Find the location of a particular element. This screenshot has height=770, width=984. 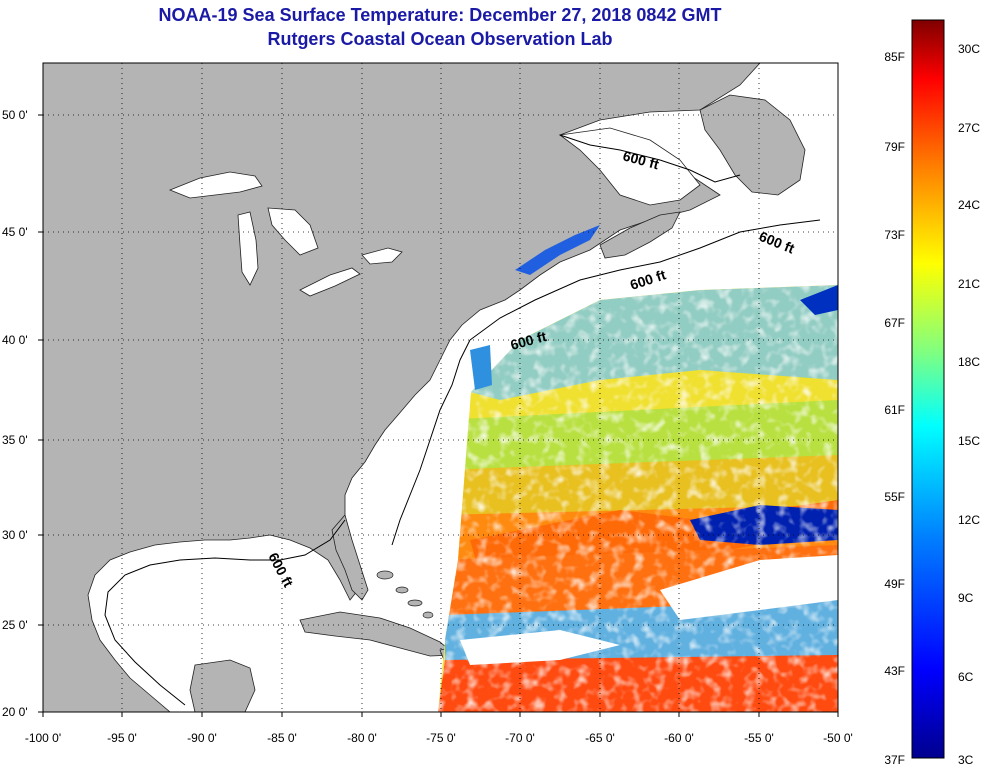

land-nova-scotia is located at coordinates (640, 235).